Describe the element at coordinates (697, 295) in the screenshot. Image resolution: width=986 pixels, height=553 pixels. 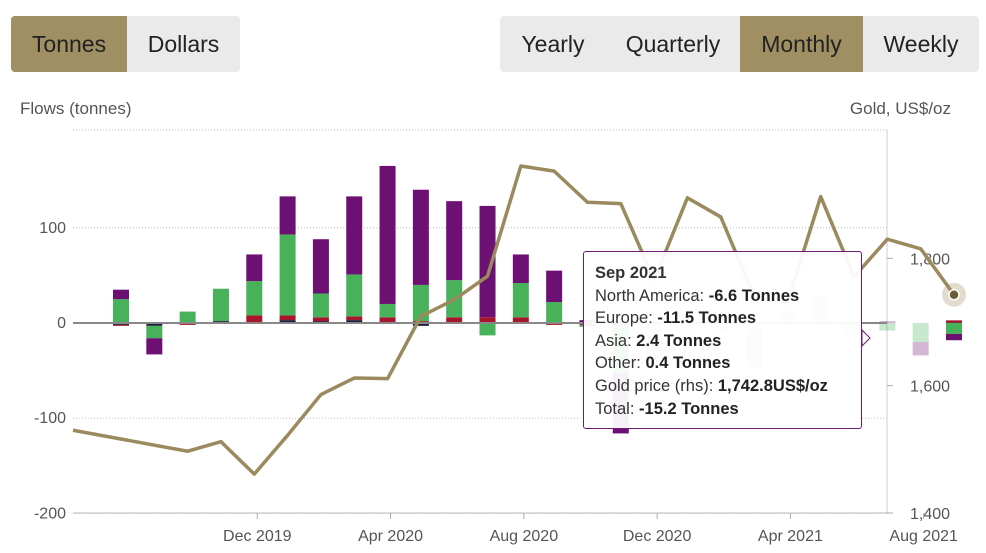
I see `tooltip-row-north-america: North America: -6.6 Tonnes` at that location.